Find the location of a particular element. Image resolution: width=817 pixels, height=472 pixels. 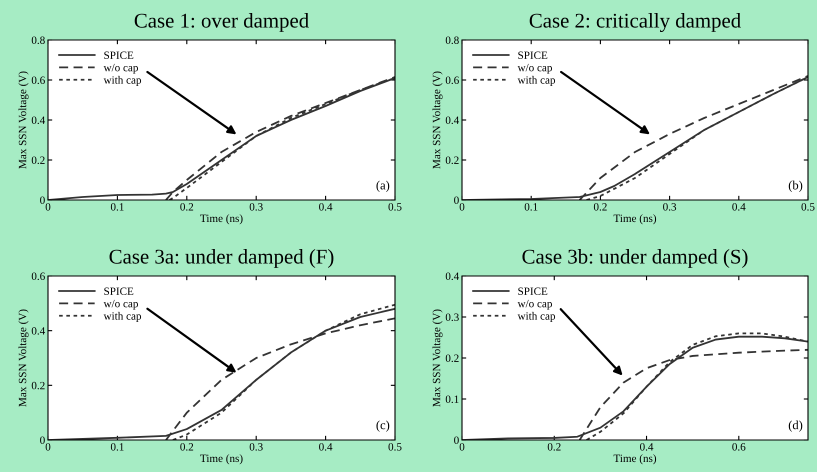

annotation: (a) is located at coordinates (383, 186).